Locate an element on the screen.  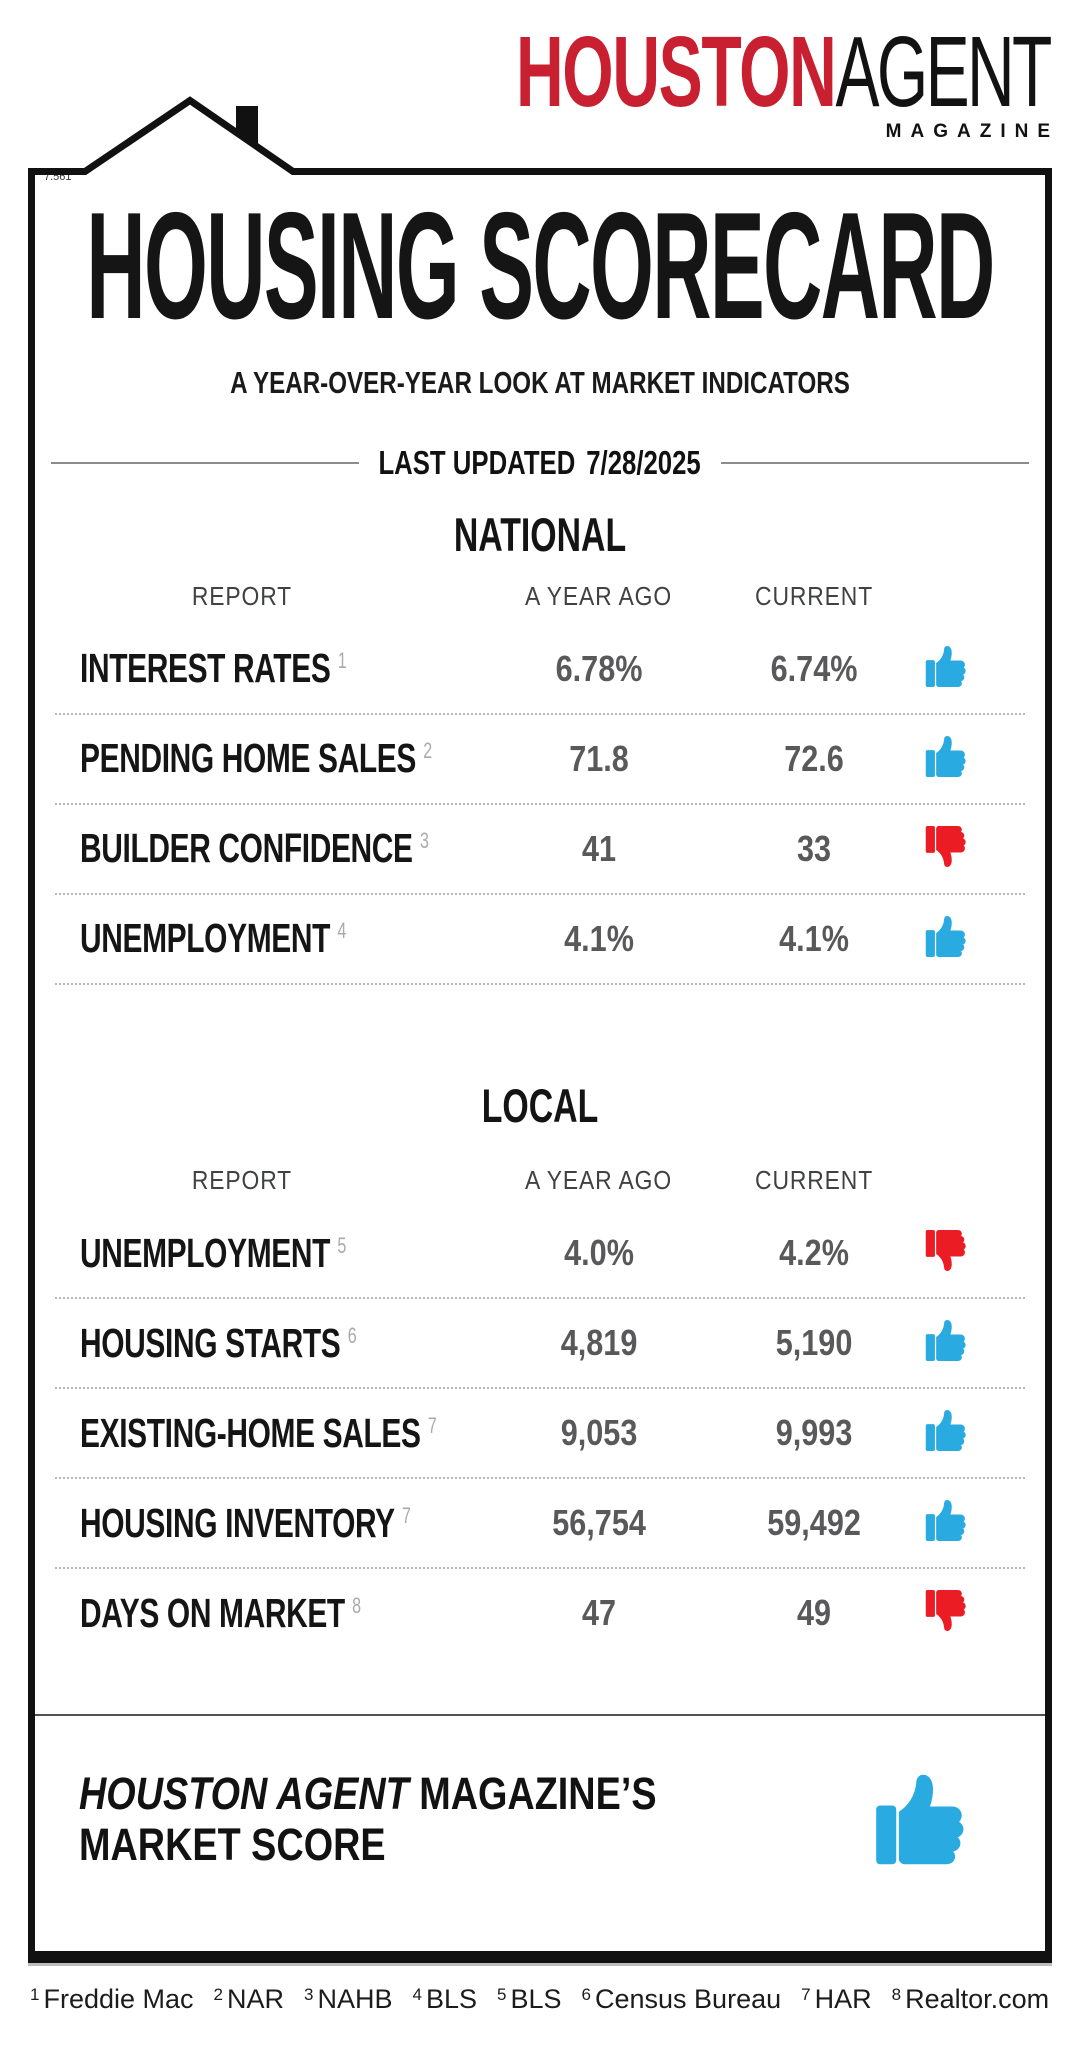
footnote-marker: 3 is located at coordinates (424, 841).